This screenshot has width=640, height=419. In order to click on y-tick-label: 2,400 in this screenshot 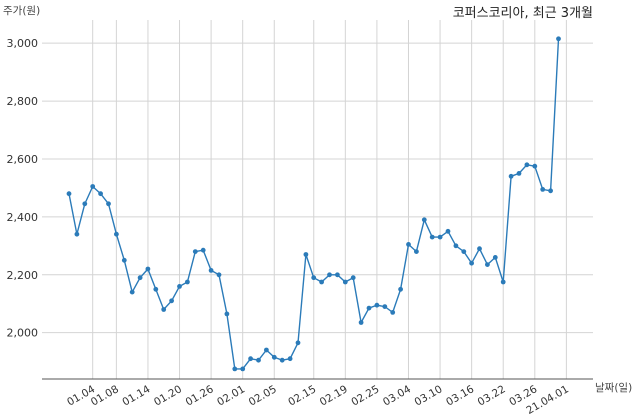, I will do `click(23, 217)`.